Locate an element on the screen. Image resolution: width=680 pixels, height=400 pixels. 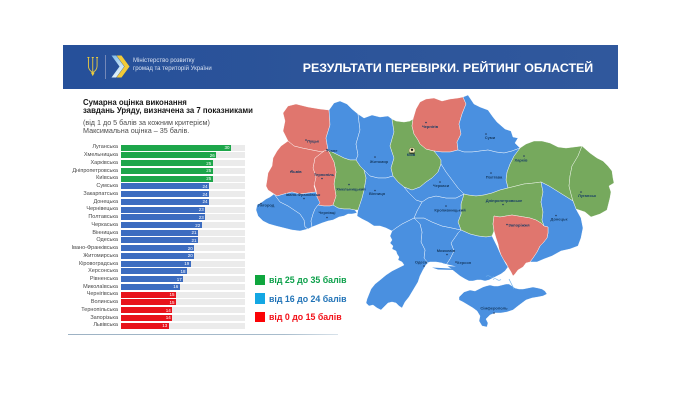
svg-text: Полтава is located at coordinates (494, 177).